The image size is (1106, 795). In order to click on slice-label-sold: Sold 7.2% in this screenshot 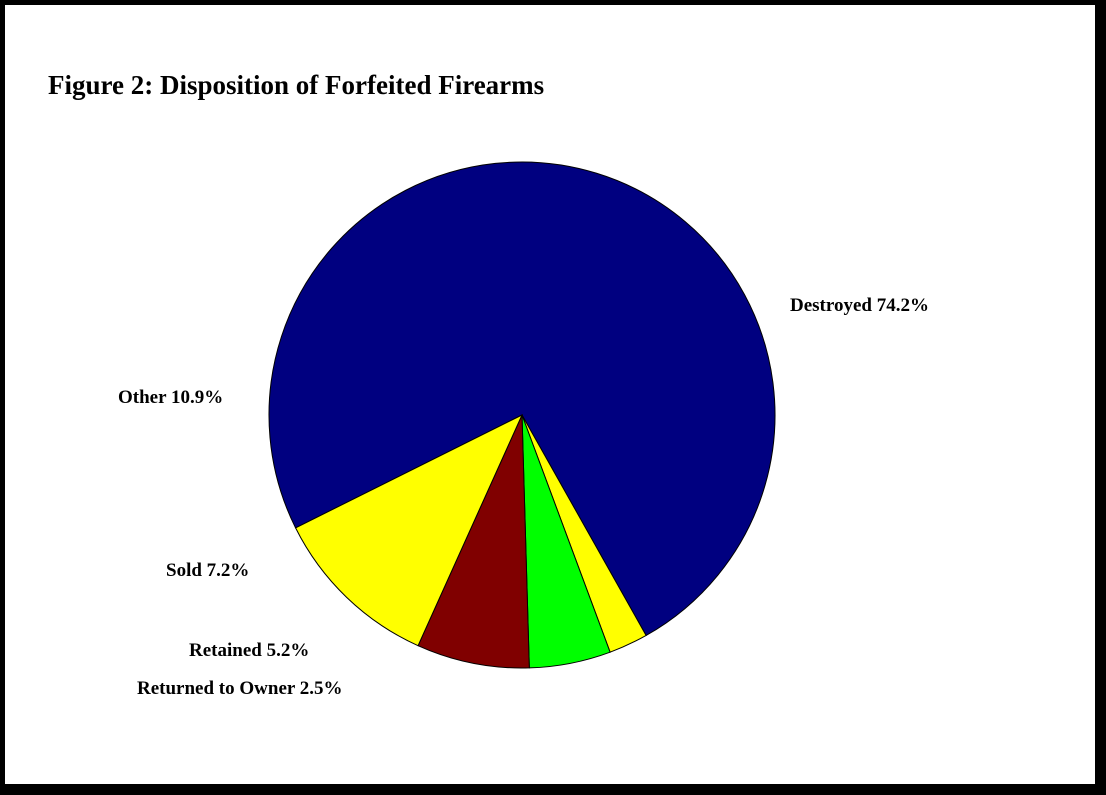, I will do `click(207, 570)`.